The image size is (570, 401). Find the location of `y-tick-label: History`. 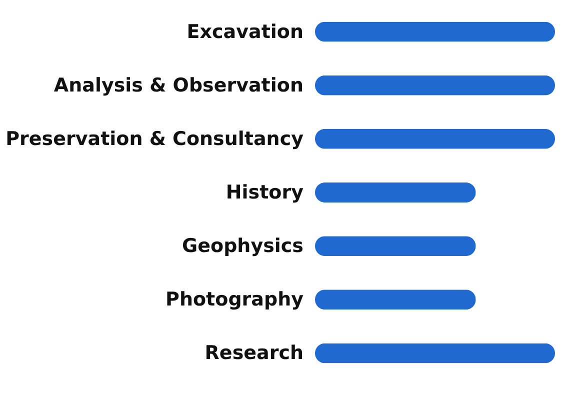

y-tick-label: History is located at coordinates (265, 193).